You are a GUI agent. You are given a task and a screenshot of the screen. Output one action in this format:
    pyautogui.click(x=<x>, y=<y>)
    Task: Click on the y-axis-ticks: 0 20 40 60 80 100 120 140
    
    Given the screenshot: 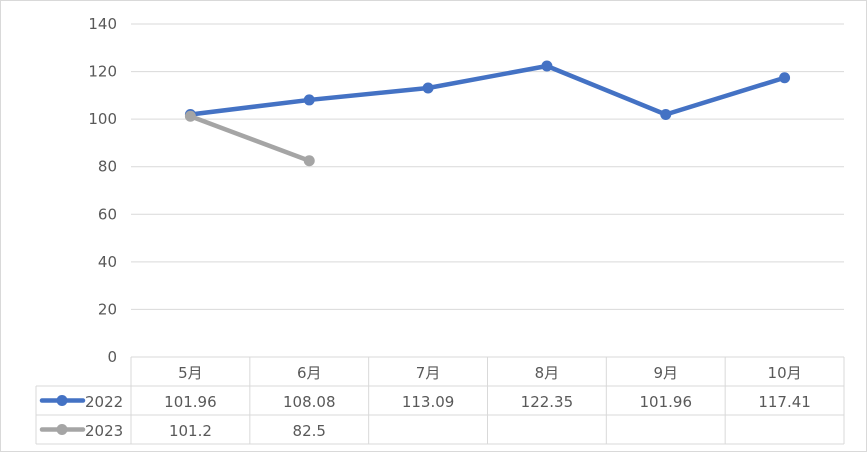 What is the action you would take?
    pyautogui.click(x=102, y=190)
    